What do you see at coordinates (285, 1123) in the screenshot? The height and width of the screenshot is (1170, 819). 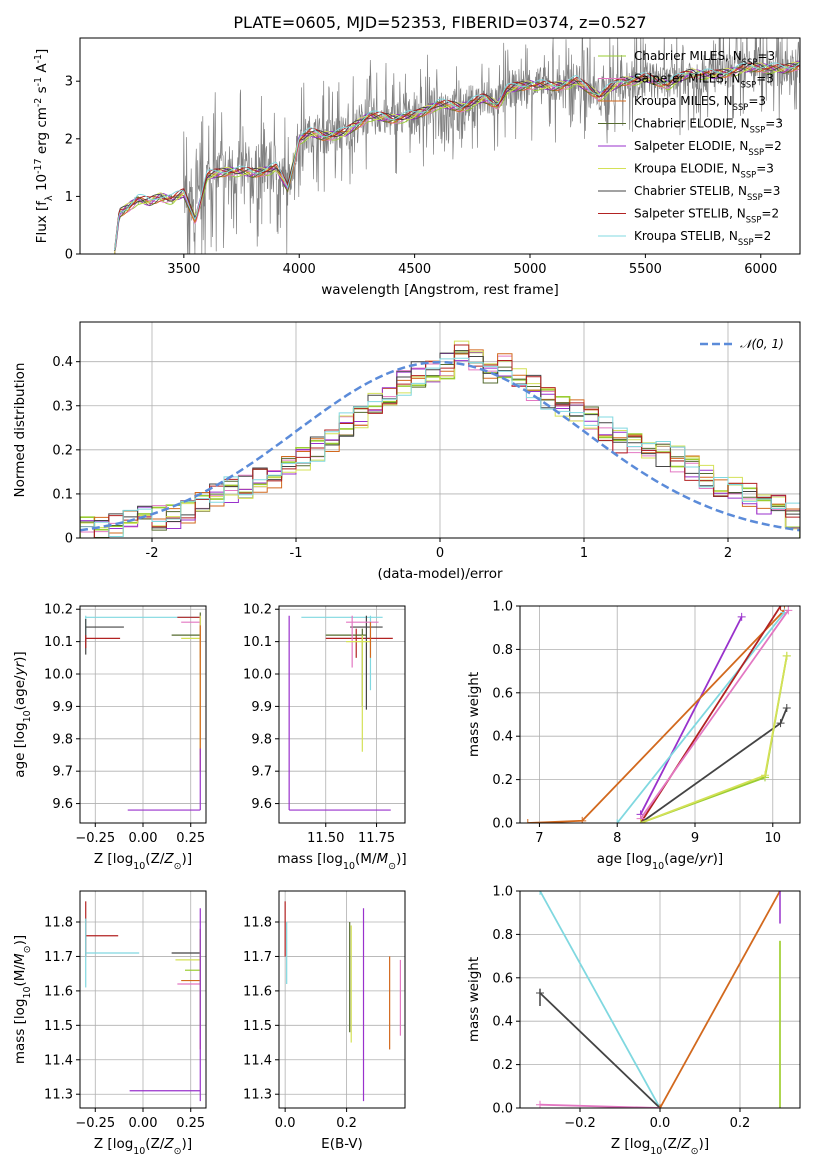 I see `x-tick-label: 0.0` at bounding box center [285, 1123].